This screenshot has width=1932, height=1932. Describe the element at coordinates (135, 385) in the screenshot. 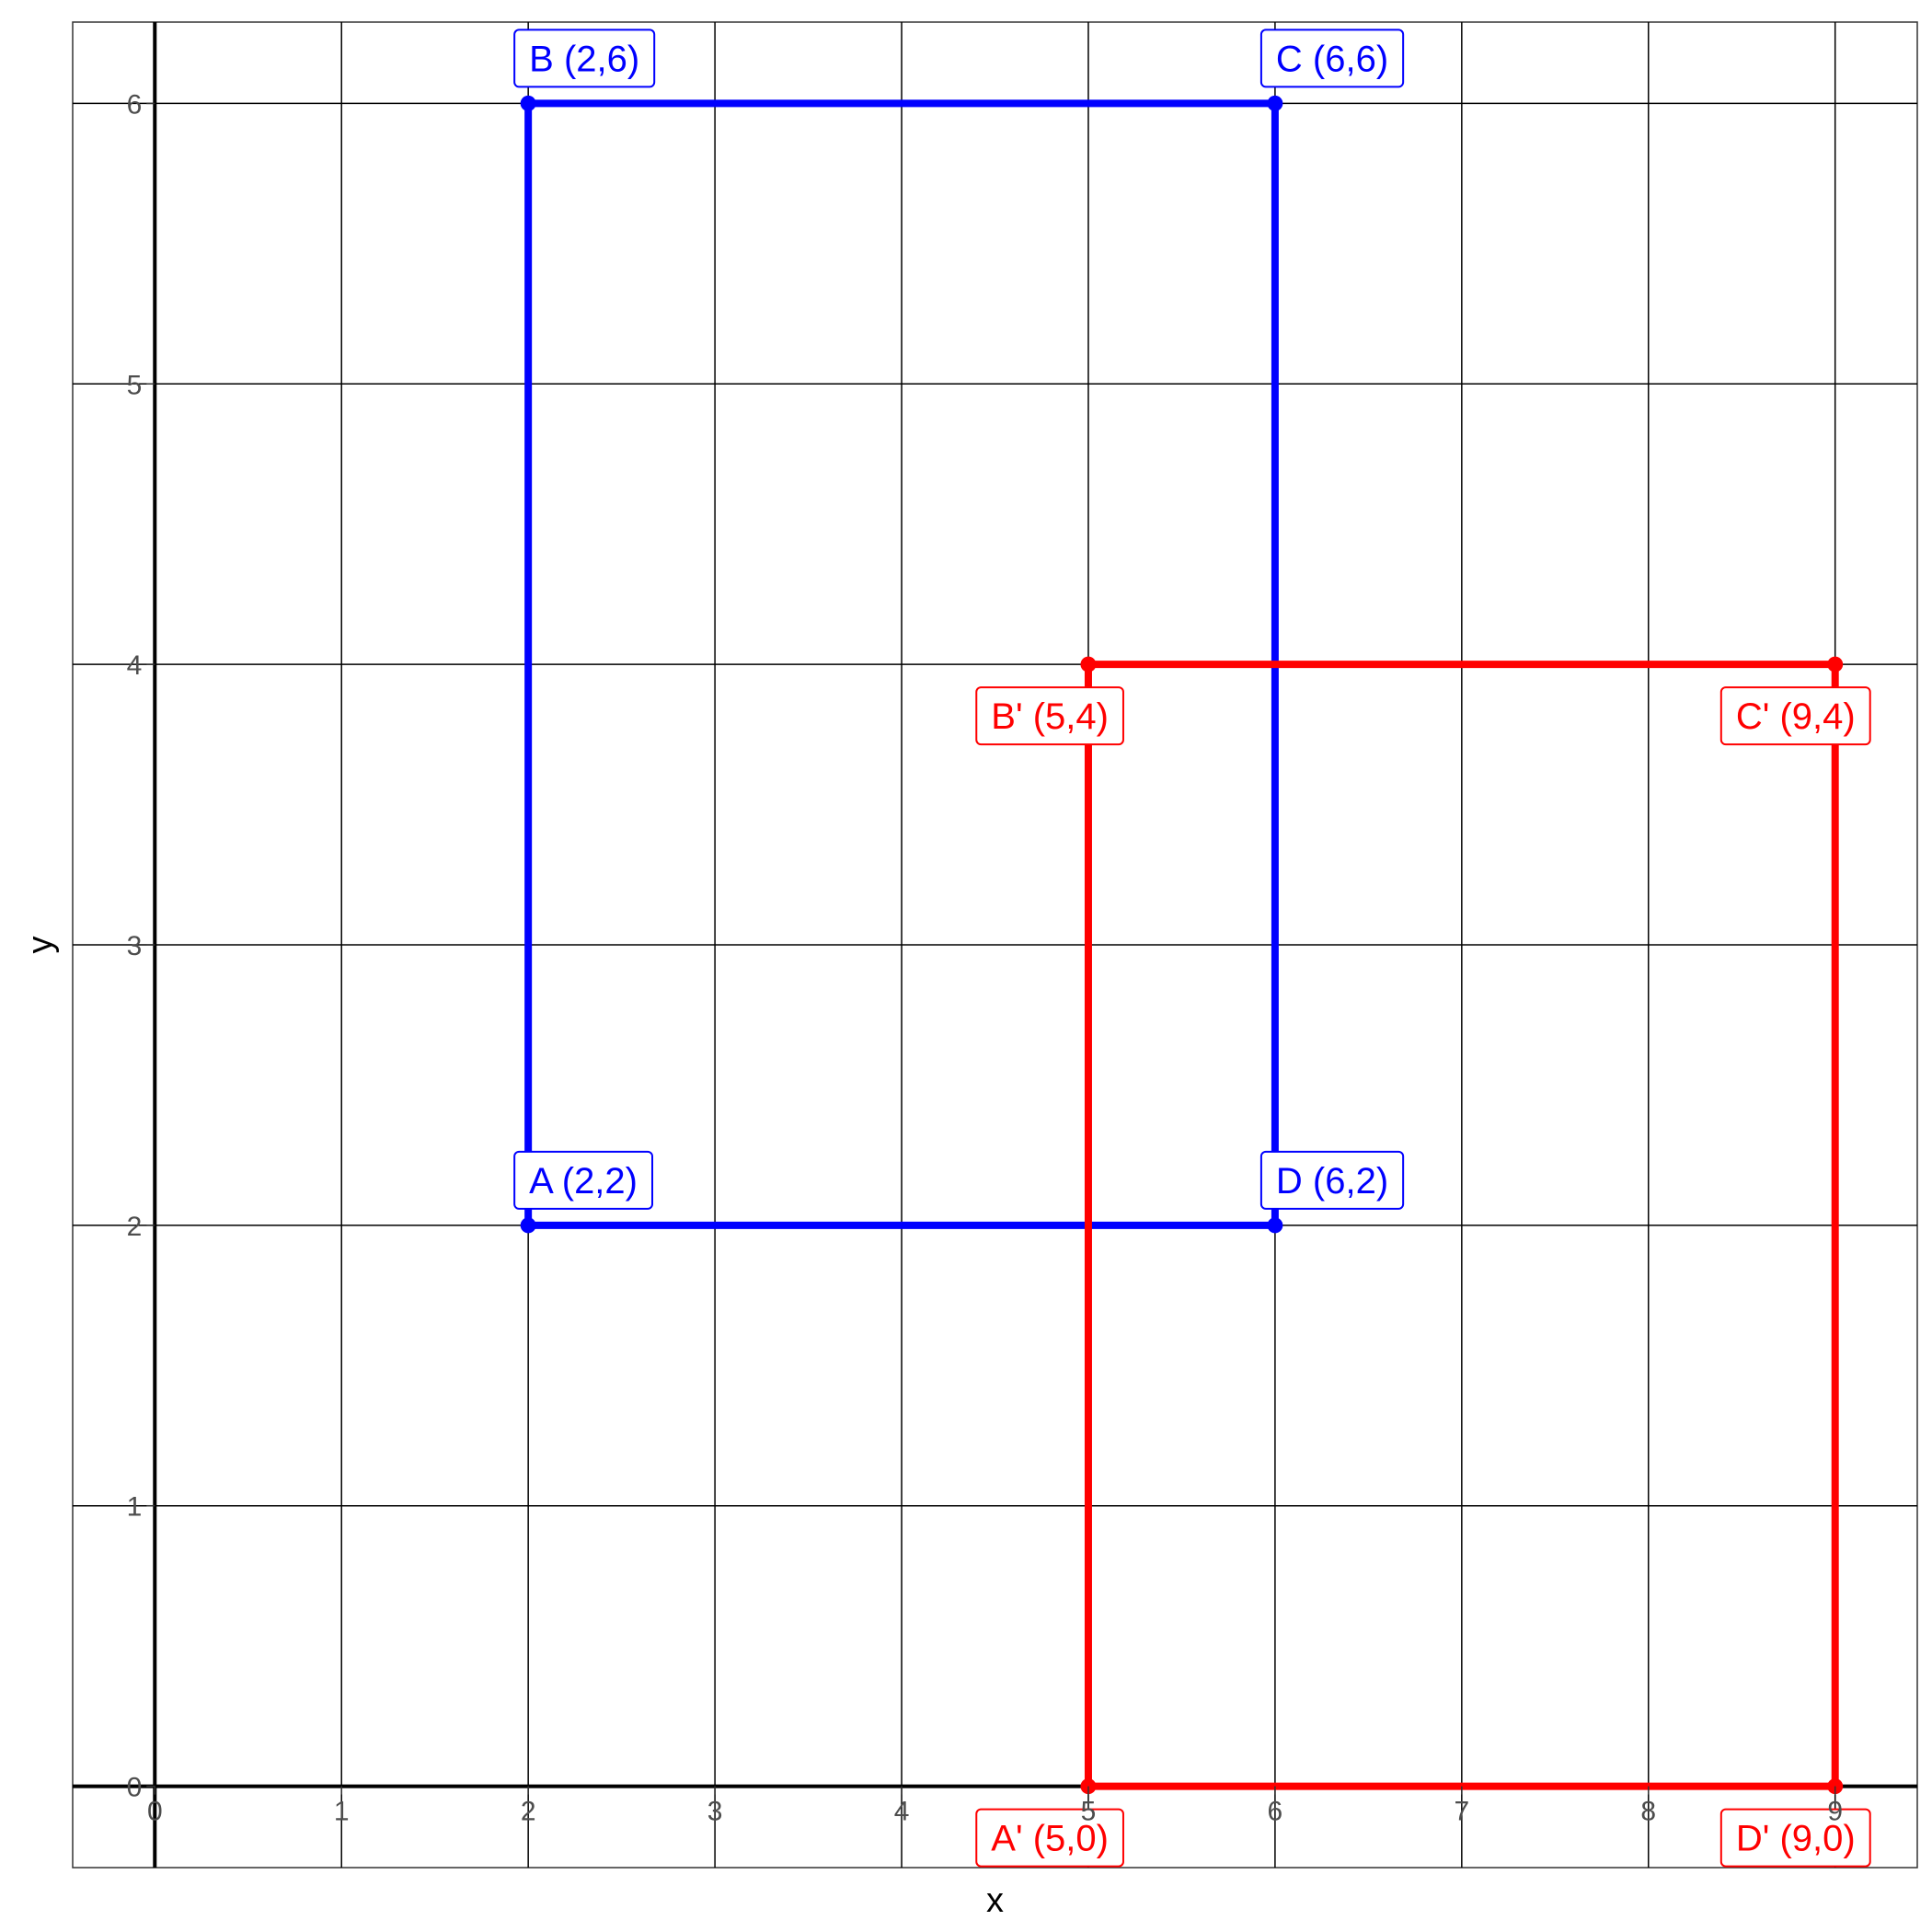

I see `y-tick-label-5: 5` at that location.